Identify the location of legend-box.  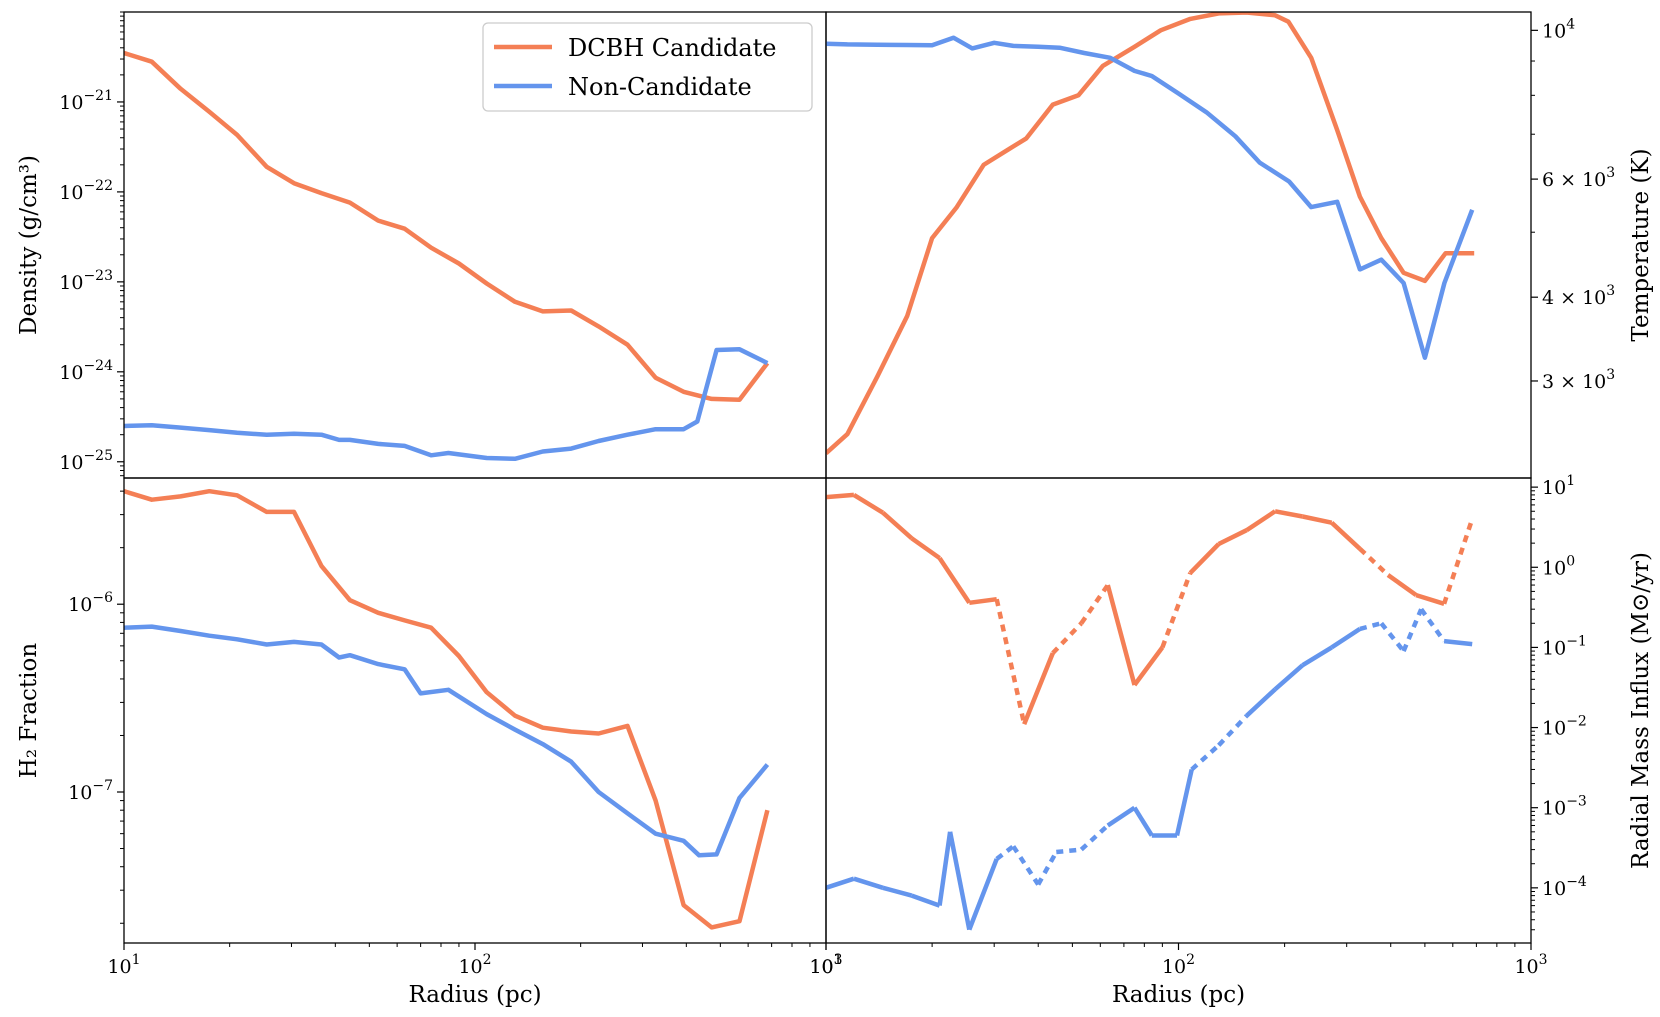
(647, 67).